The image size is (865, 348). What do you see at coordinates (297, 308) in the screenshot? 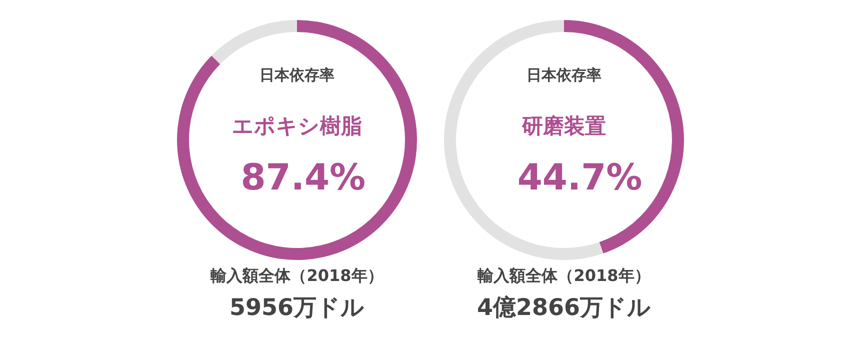
I see `text: 5956万ドル` at bounding box center [297, 308].